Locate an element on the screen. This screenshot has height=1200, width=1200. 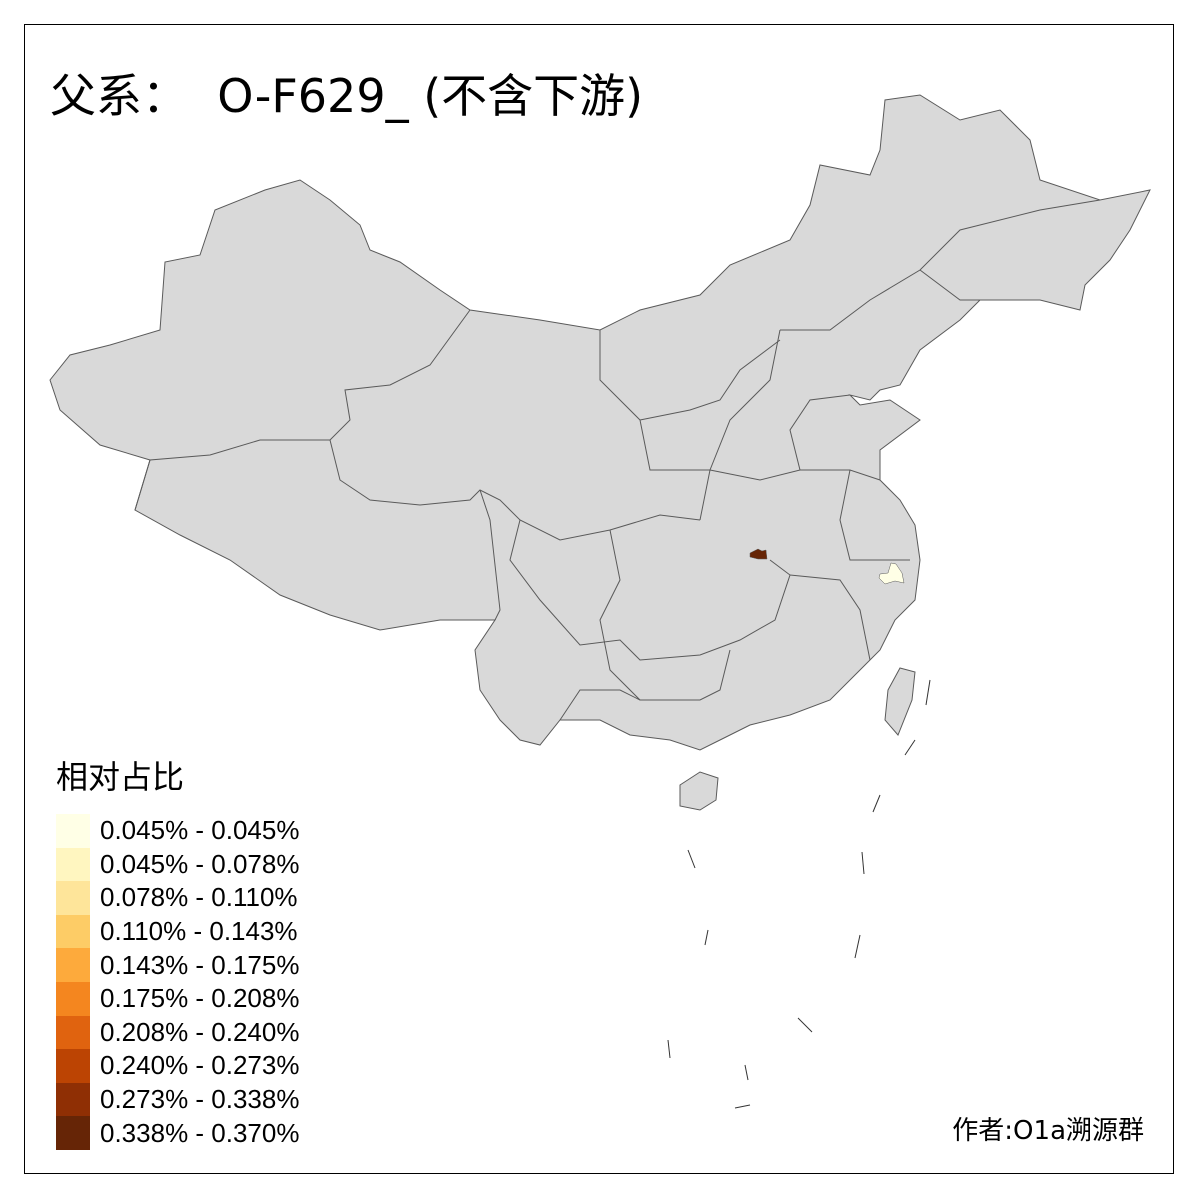
legend-label: 0.045% - 0.045% is located at coordinates (200, 830).